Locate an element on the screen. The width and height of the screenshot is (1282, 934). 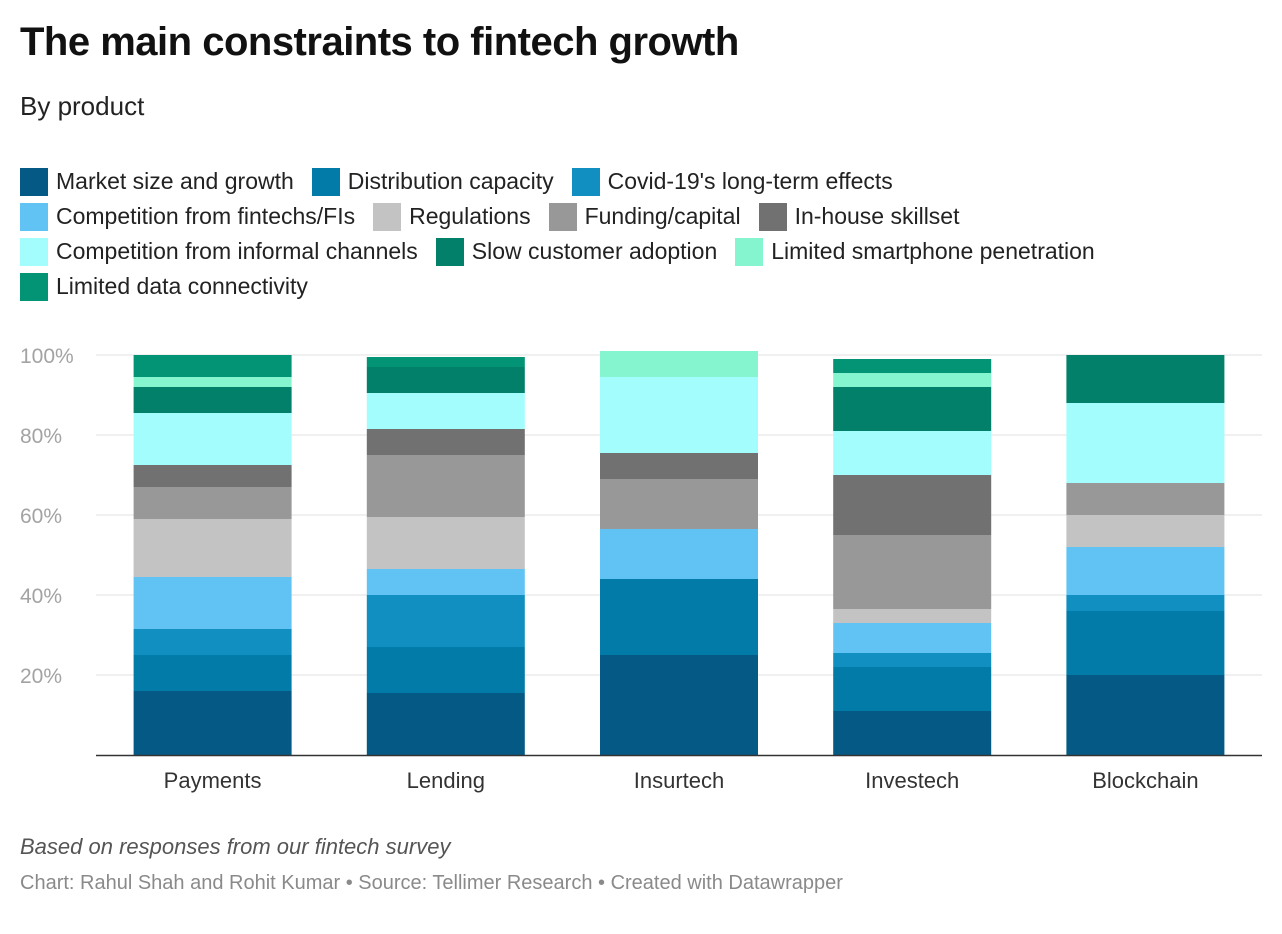
chart-subtitle: By product is located at coordinates (82, 106).